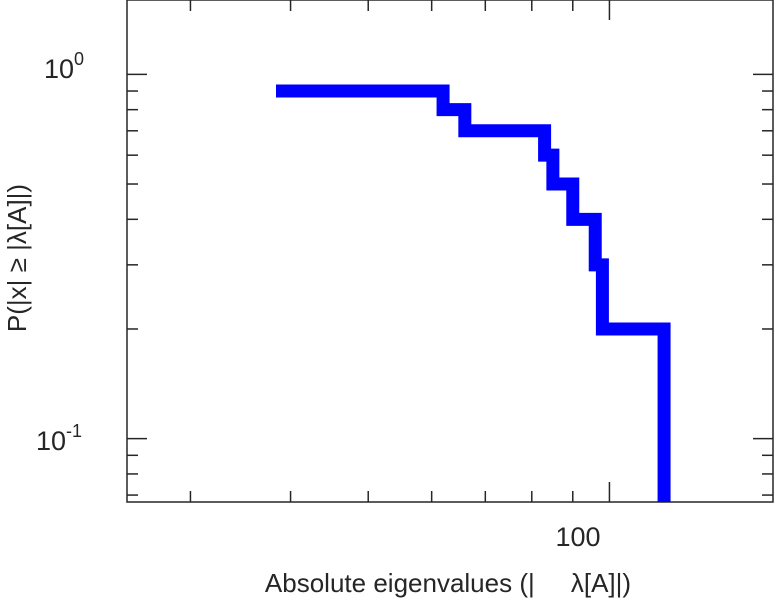  Describe the element at coordinates (17, 258) in the screenshot. I see `y-axis-label: P(|x| ≥ |λ[A]|)` at that location.